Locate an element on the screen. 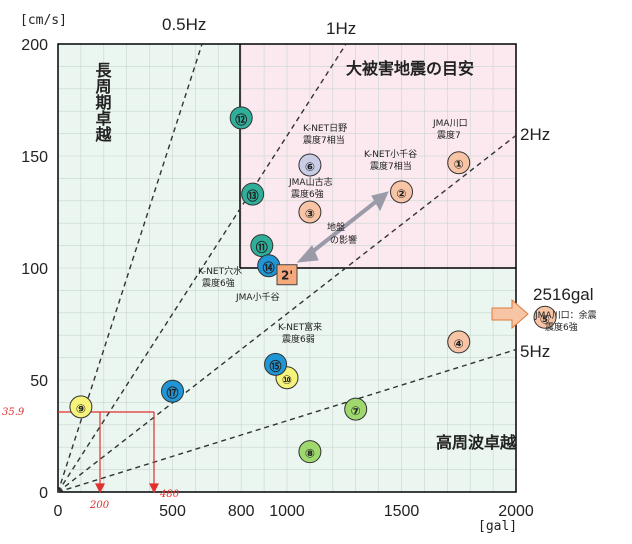 The height and width of the screenshot is (544, 632). freq-label-1hz: 1Hz is located at coordinates (341, 28).